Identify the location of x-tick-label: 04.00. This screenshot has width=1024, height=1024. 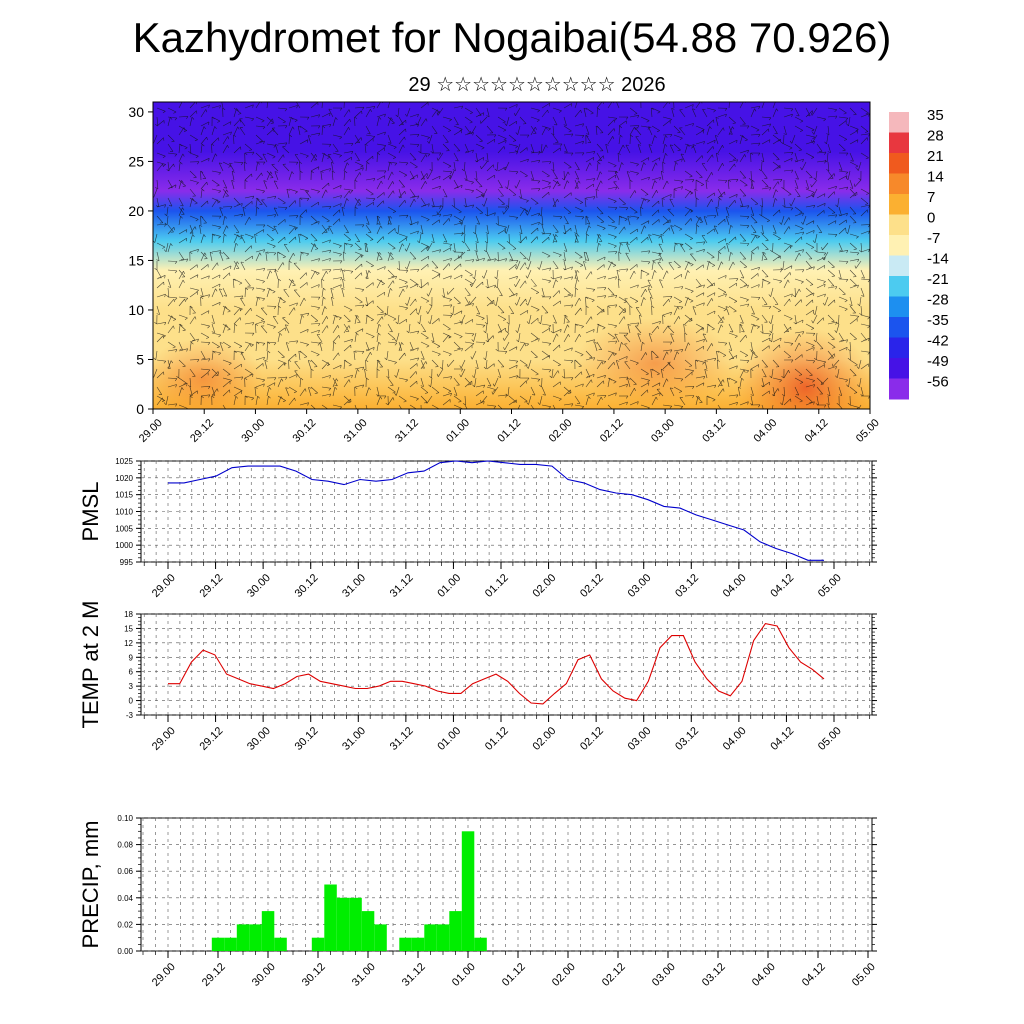
(765, 431).